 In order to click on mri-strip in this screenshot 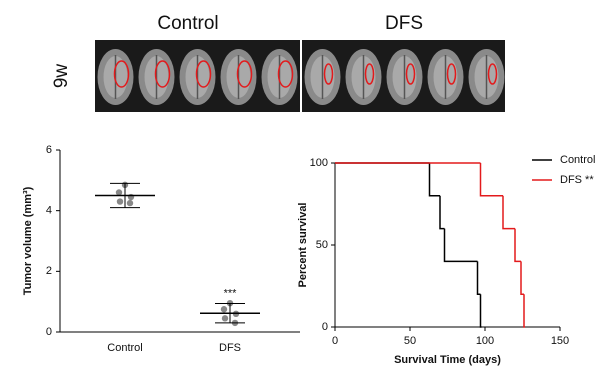, I will do `click(300, 76)`.